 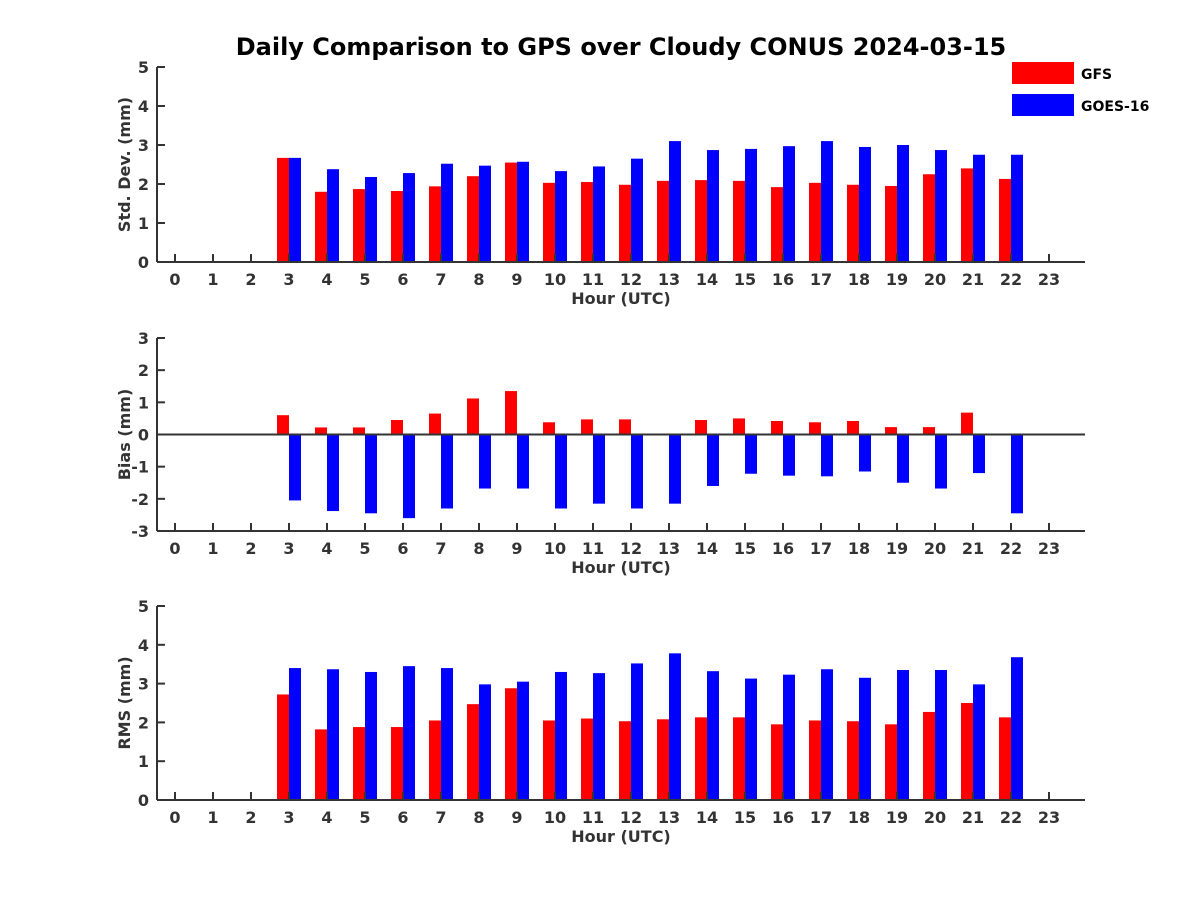 What do you see at coordinates (140, 467) in the screenshot?
I see `y-tick-label: -1` at bounding box center [140, 467].